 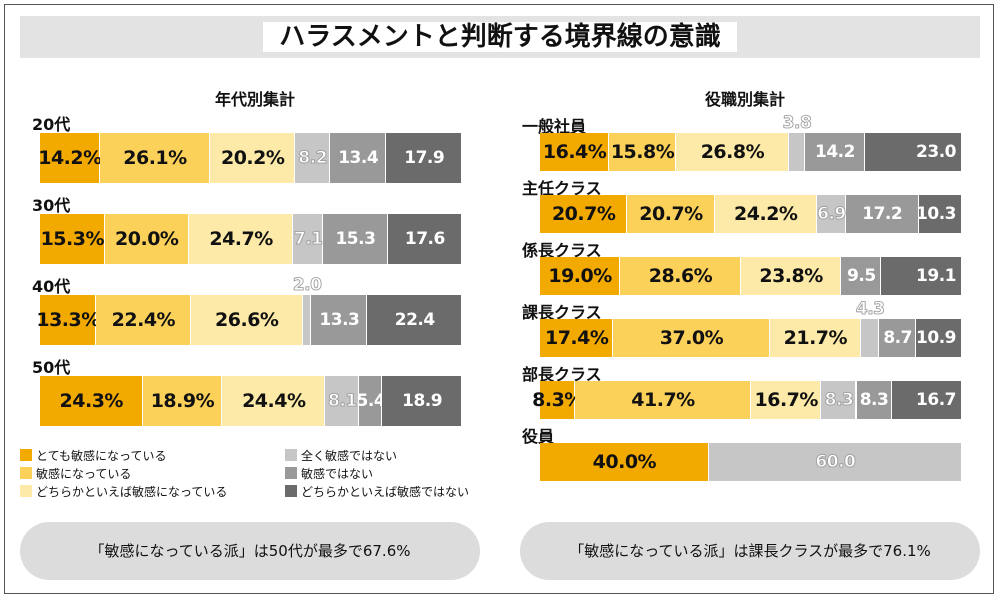 I want to click on legend-item: 敏感ではない, so click(x=329, y=473).